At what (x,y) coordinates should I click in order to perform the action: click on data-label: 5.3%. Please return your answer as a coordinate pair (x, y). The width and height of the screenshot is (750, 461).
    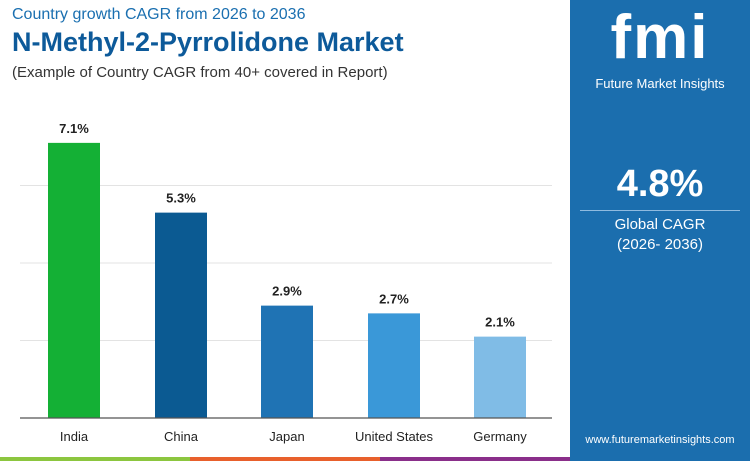
    Looking at the image, I should click on (181, 198).